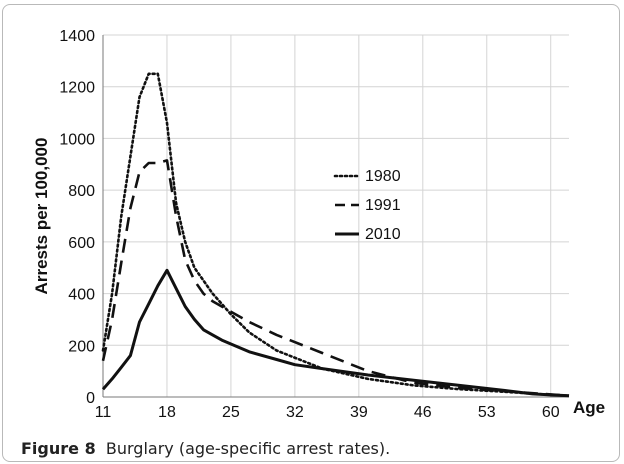 The height and width of the screenshot is (464, 624). Describe the element at coordinates (58, 448) in the screenshot. I see `figure-label: Figure 8` at that location.